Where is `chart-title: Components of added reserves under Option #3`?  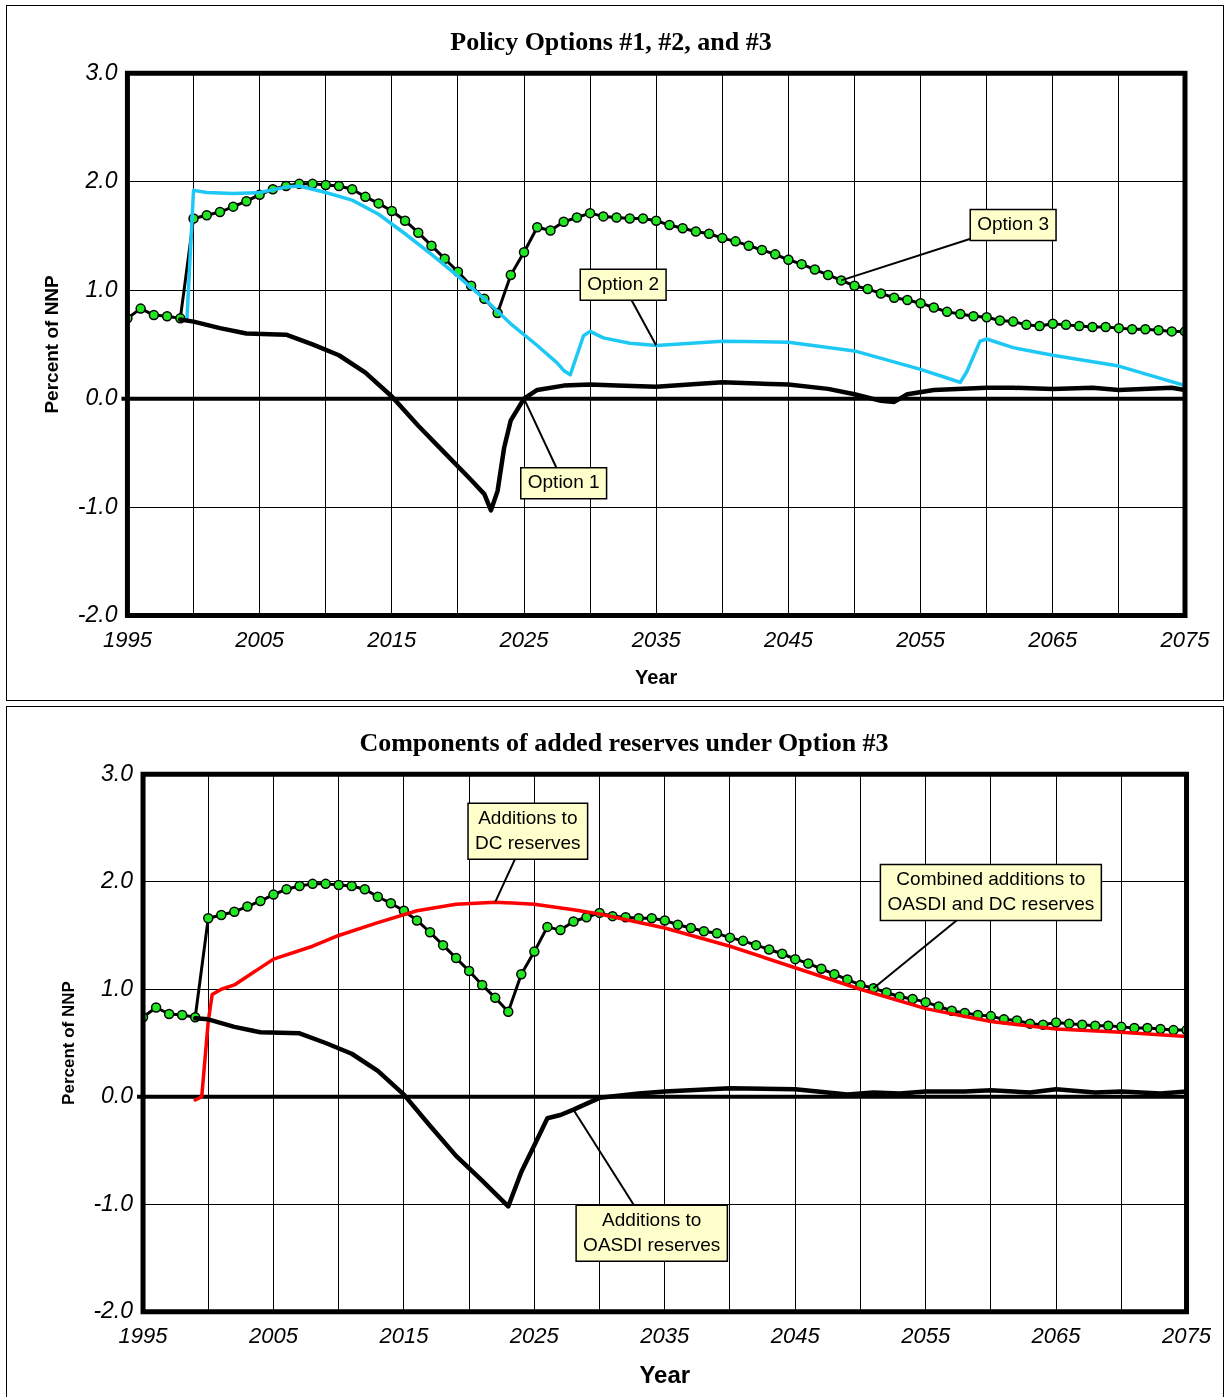 chart-title: Components of added reserves under Option #3 is located at coordinates (624, 743).